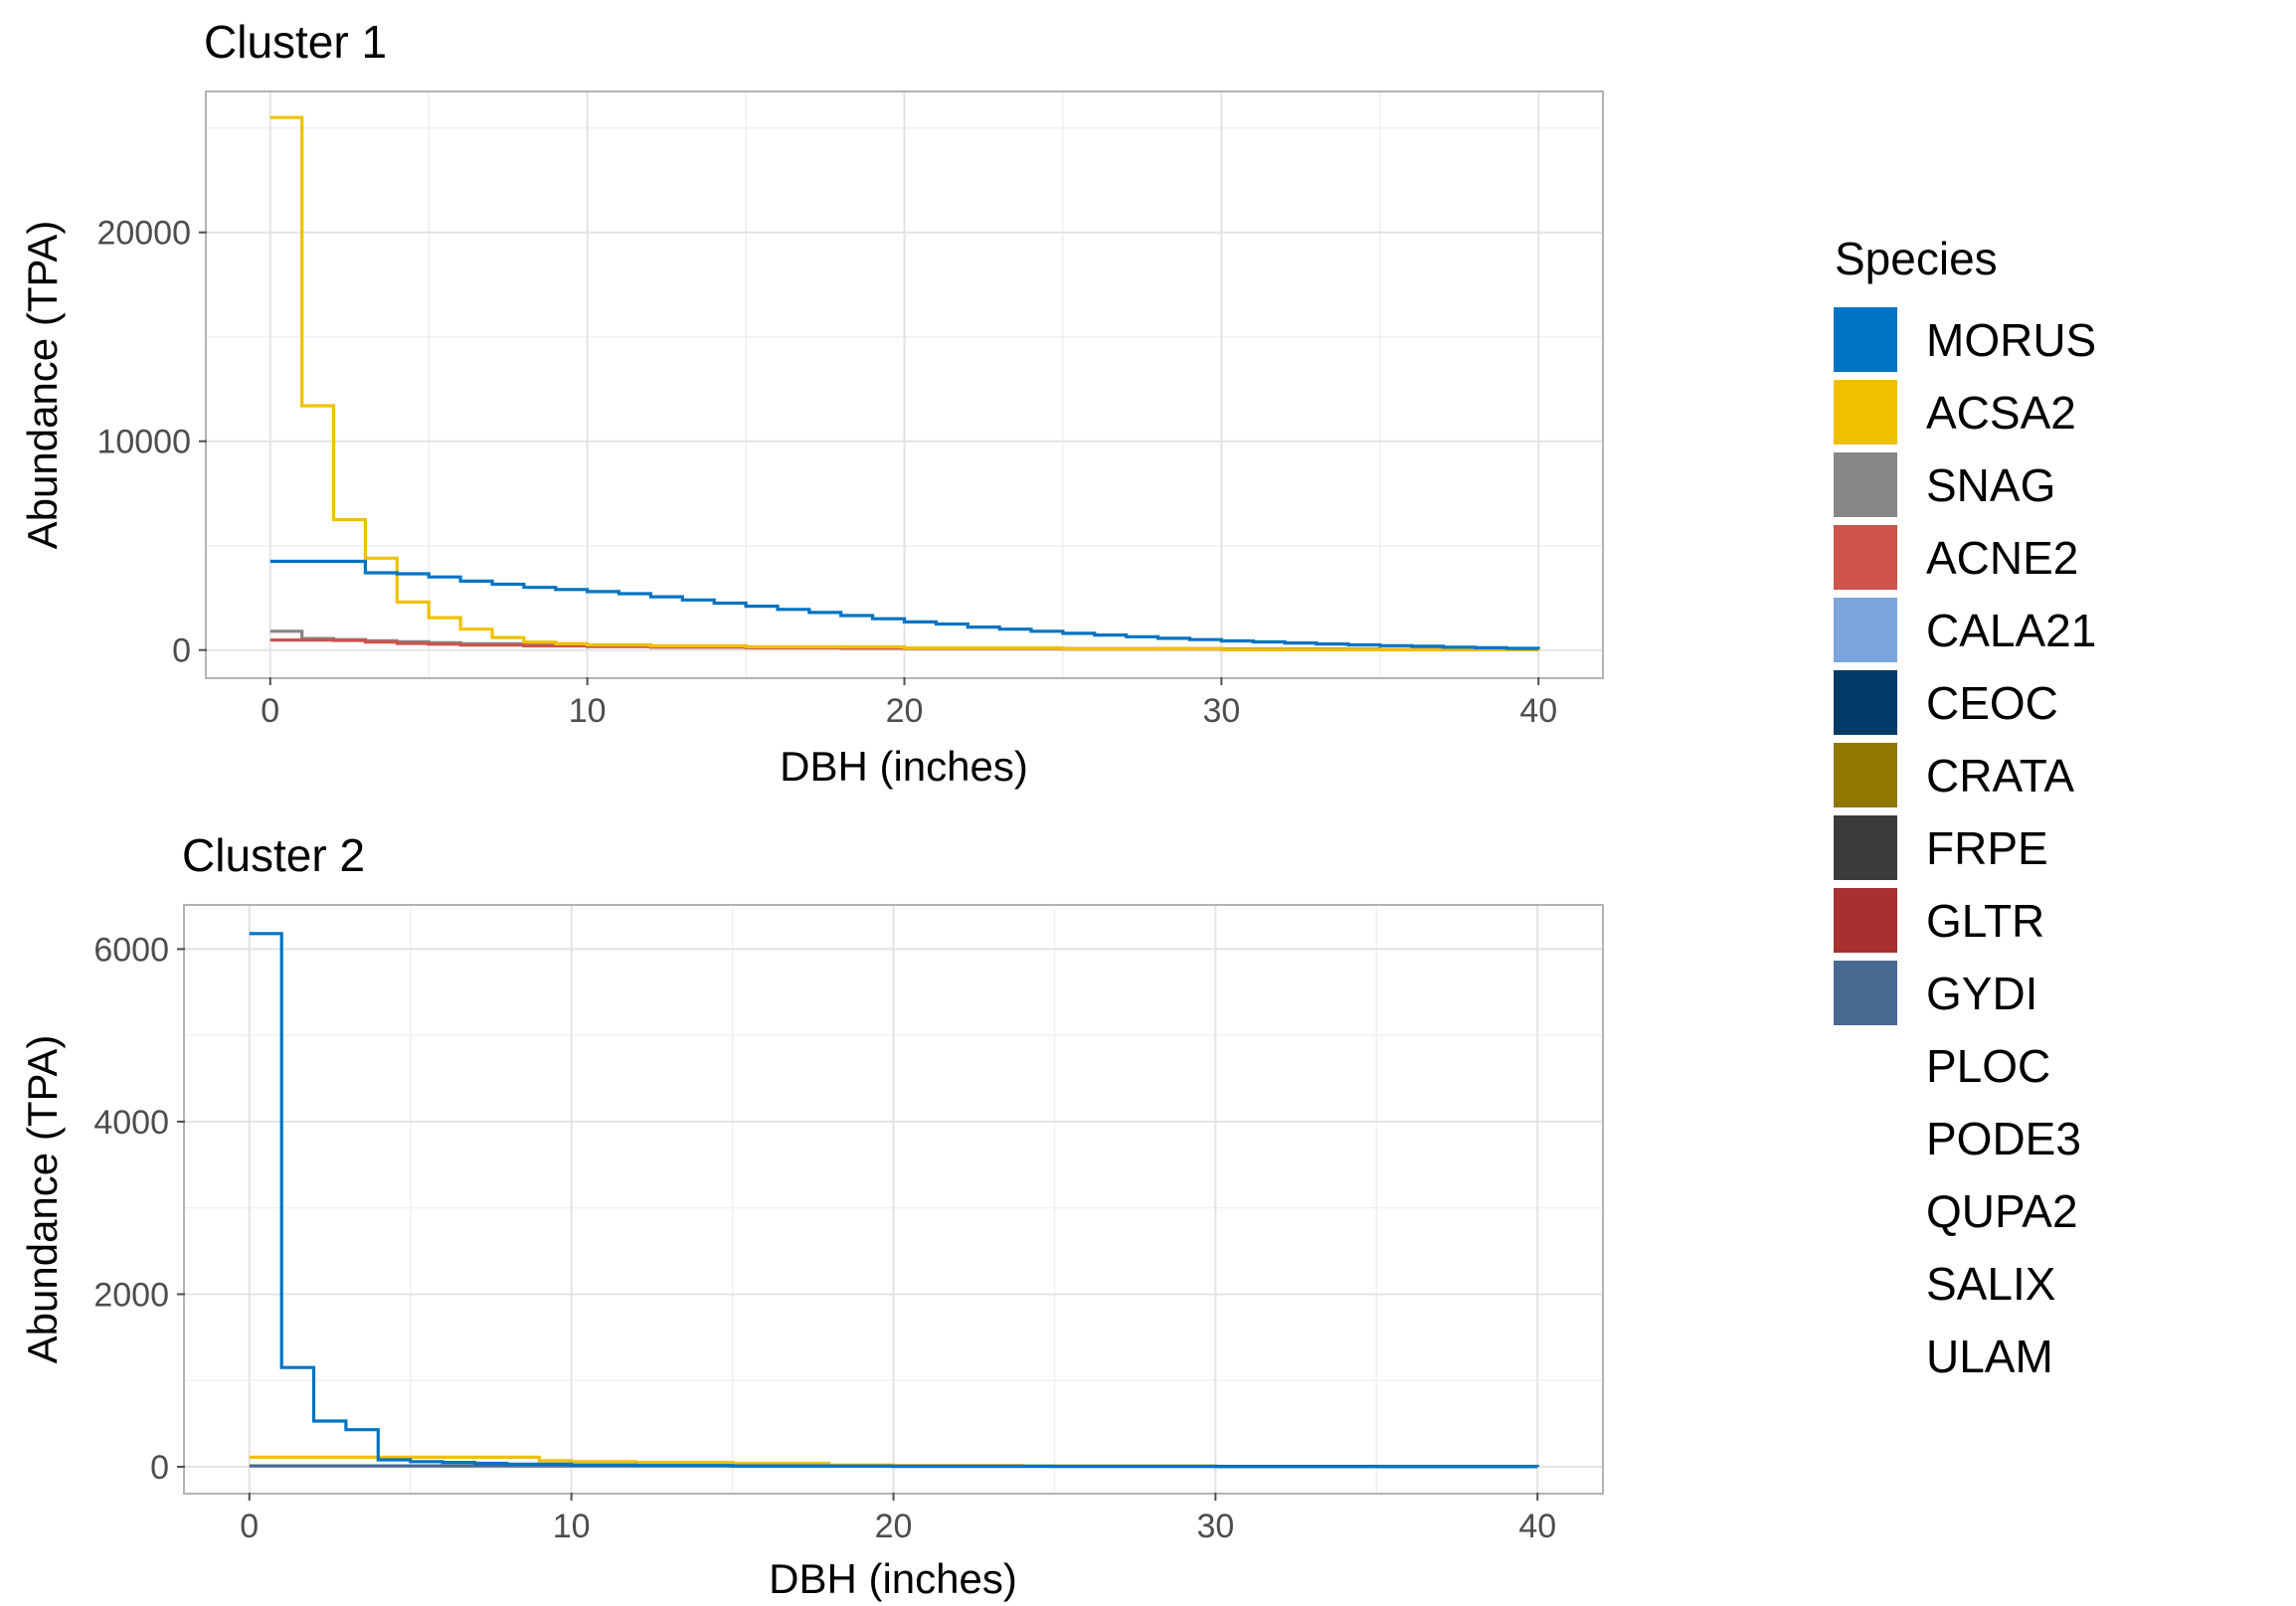 This screenshot has height=1606, width=2296. Describe the element at coordinates (893, 1578) in the screenshot. I see `cluster-2-x-axis-title: DBH (inches)` at that location.